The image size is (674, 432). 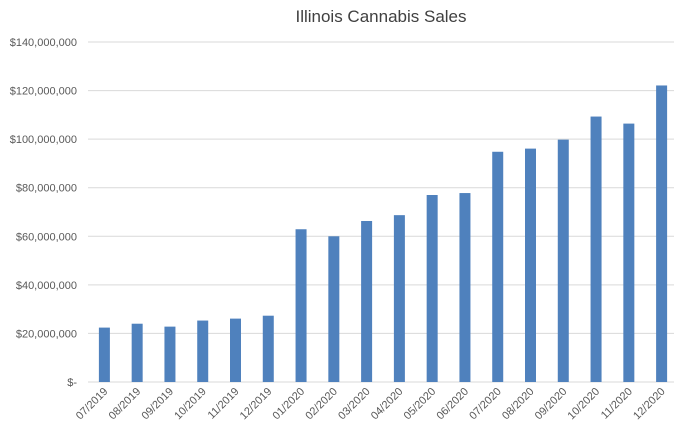 What do you see at coordinates (518, 404) in the screenshot?
I see `x-tick-label: 08/2020` at bounding box center [518, 404].